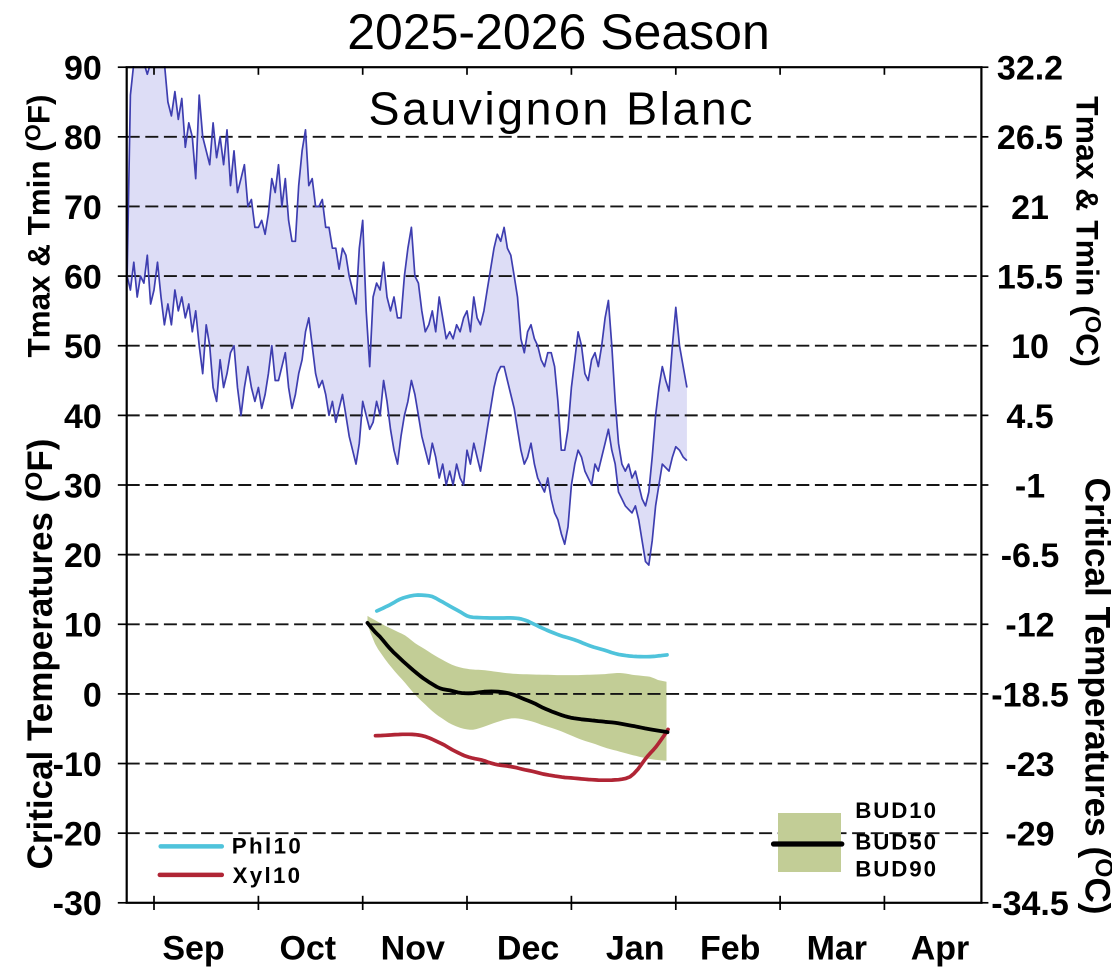 The image size is (1112, 970). Describe the element at coordinates (896, 841) in the screenshot. I see `svg-text: BUD50` at that location.